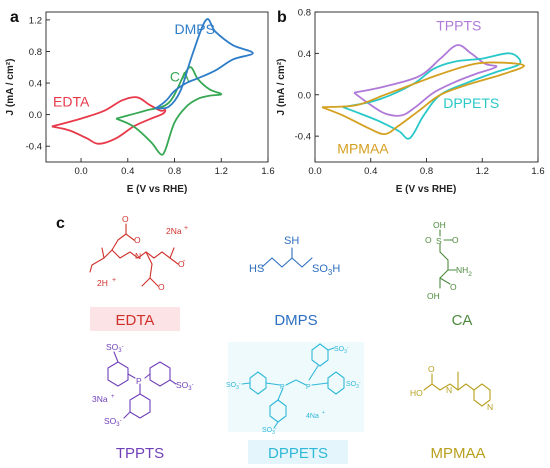 Image resolution: width=550 pixels, height=468 pixels. Describe the element at coordinates (451, 413) in the screenshot. I see `mpmaa-structure: O HO N N MPMAA` at that location.